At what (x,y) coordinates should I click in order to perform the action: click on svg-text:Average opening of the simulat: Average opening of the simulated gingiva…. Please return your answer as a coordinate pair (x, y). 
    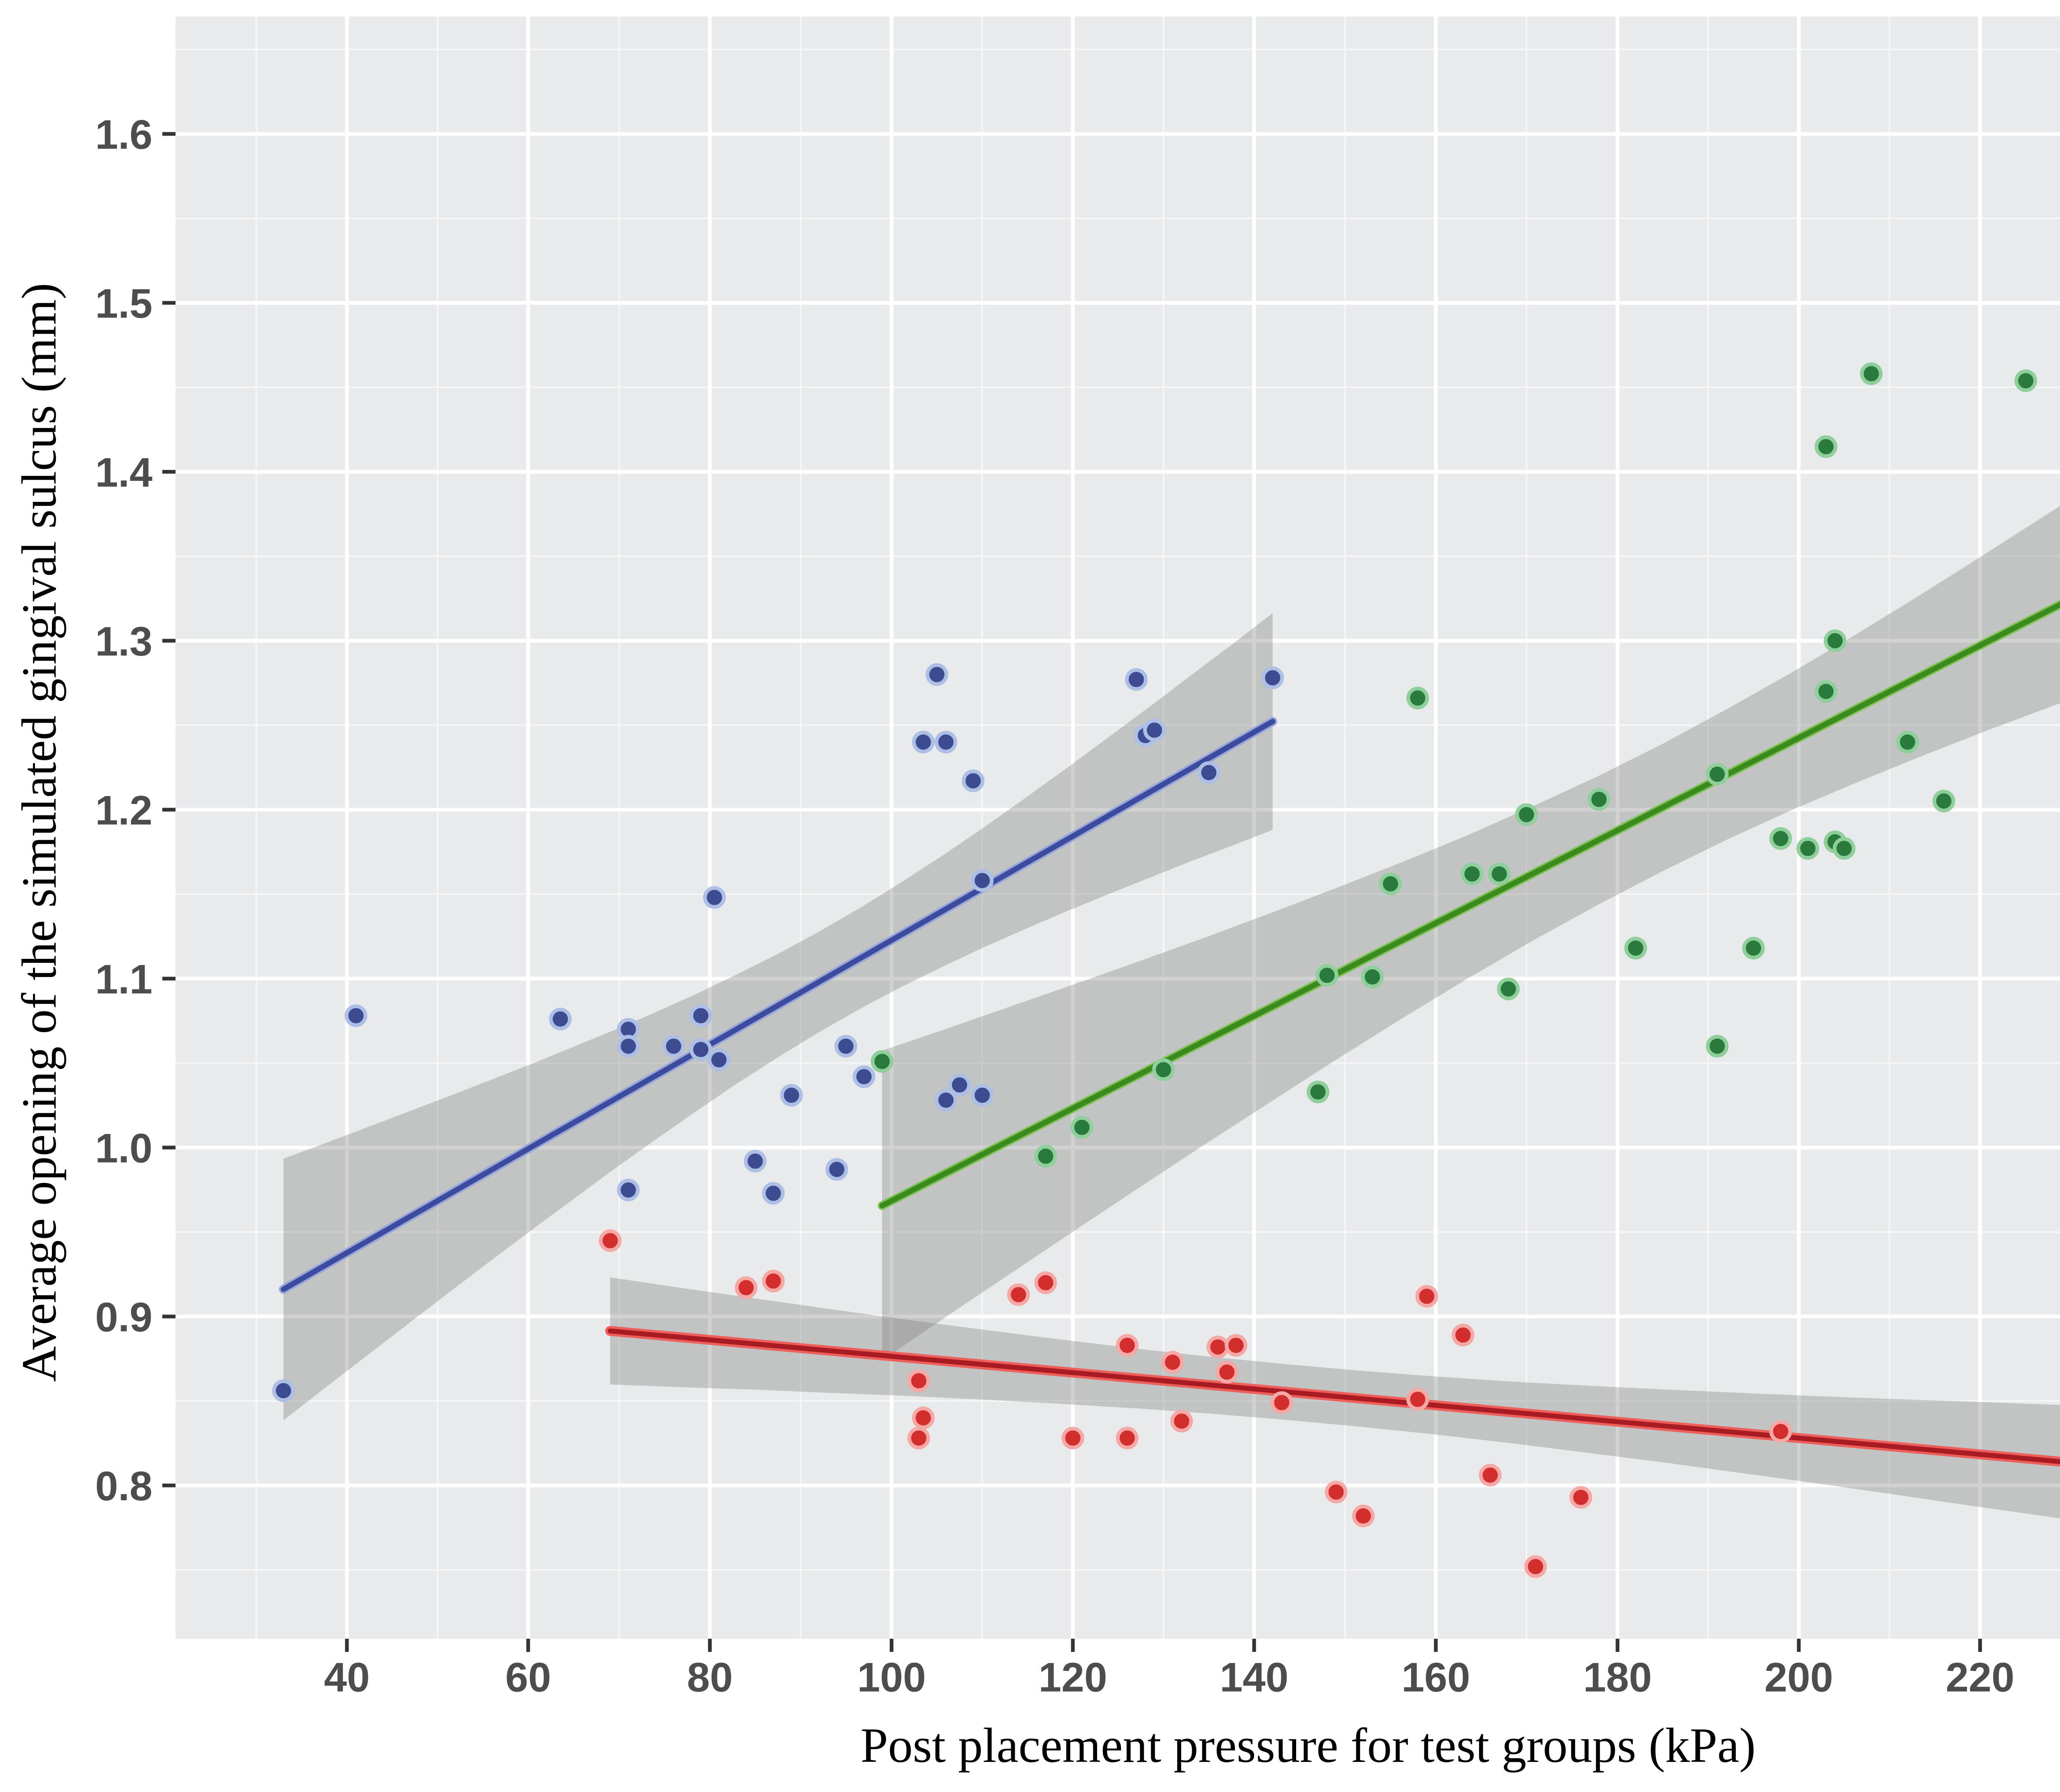
    Looking at the image, I should click on (39, 832).